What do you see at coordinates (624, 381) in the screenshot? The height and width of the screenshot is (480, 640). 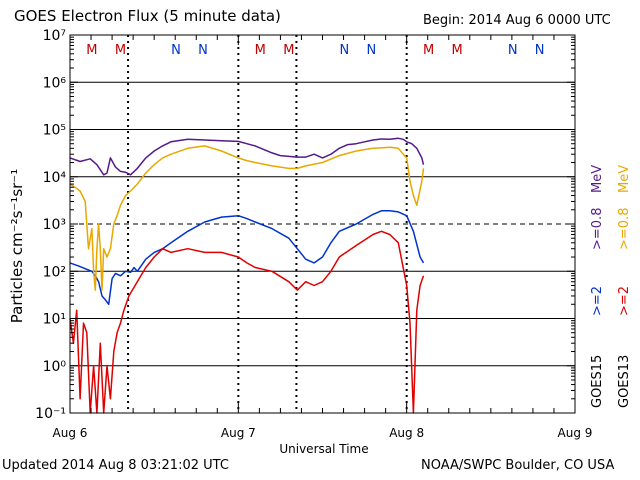 I see `legend-goes13-name: GOES13` at bounding box center [624, 381].